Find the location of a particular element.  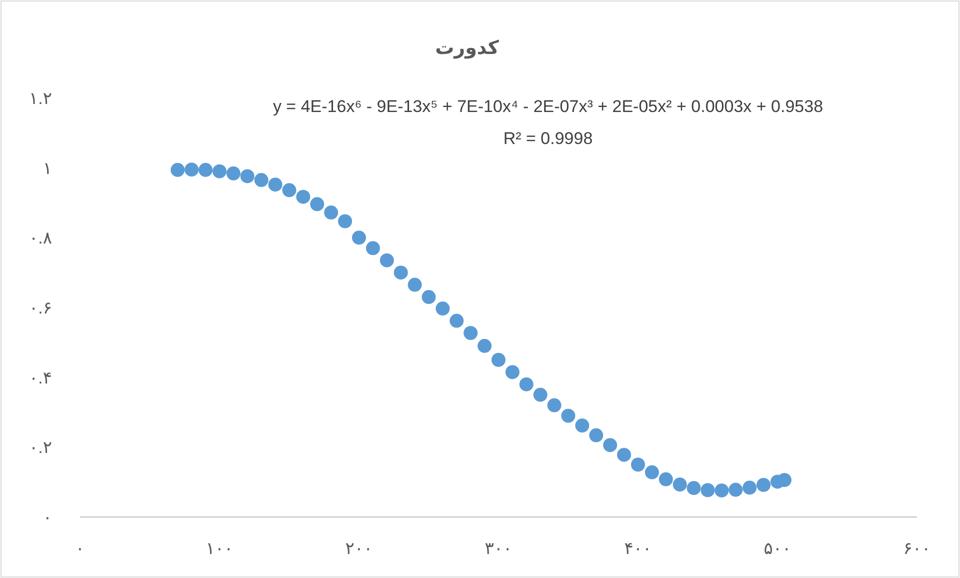

annotation: y = 4E-16x⁶ - 9E-13x⁵ + 7E-10x⁴ - 2E-07x³ + 2E-05x² + 0.0003x + 0.9538 is located at coordinates (548, 106).